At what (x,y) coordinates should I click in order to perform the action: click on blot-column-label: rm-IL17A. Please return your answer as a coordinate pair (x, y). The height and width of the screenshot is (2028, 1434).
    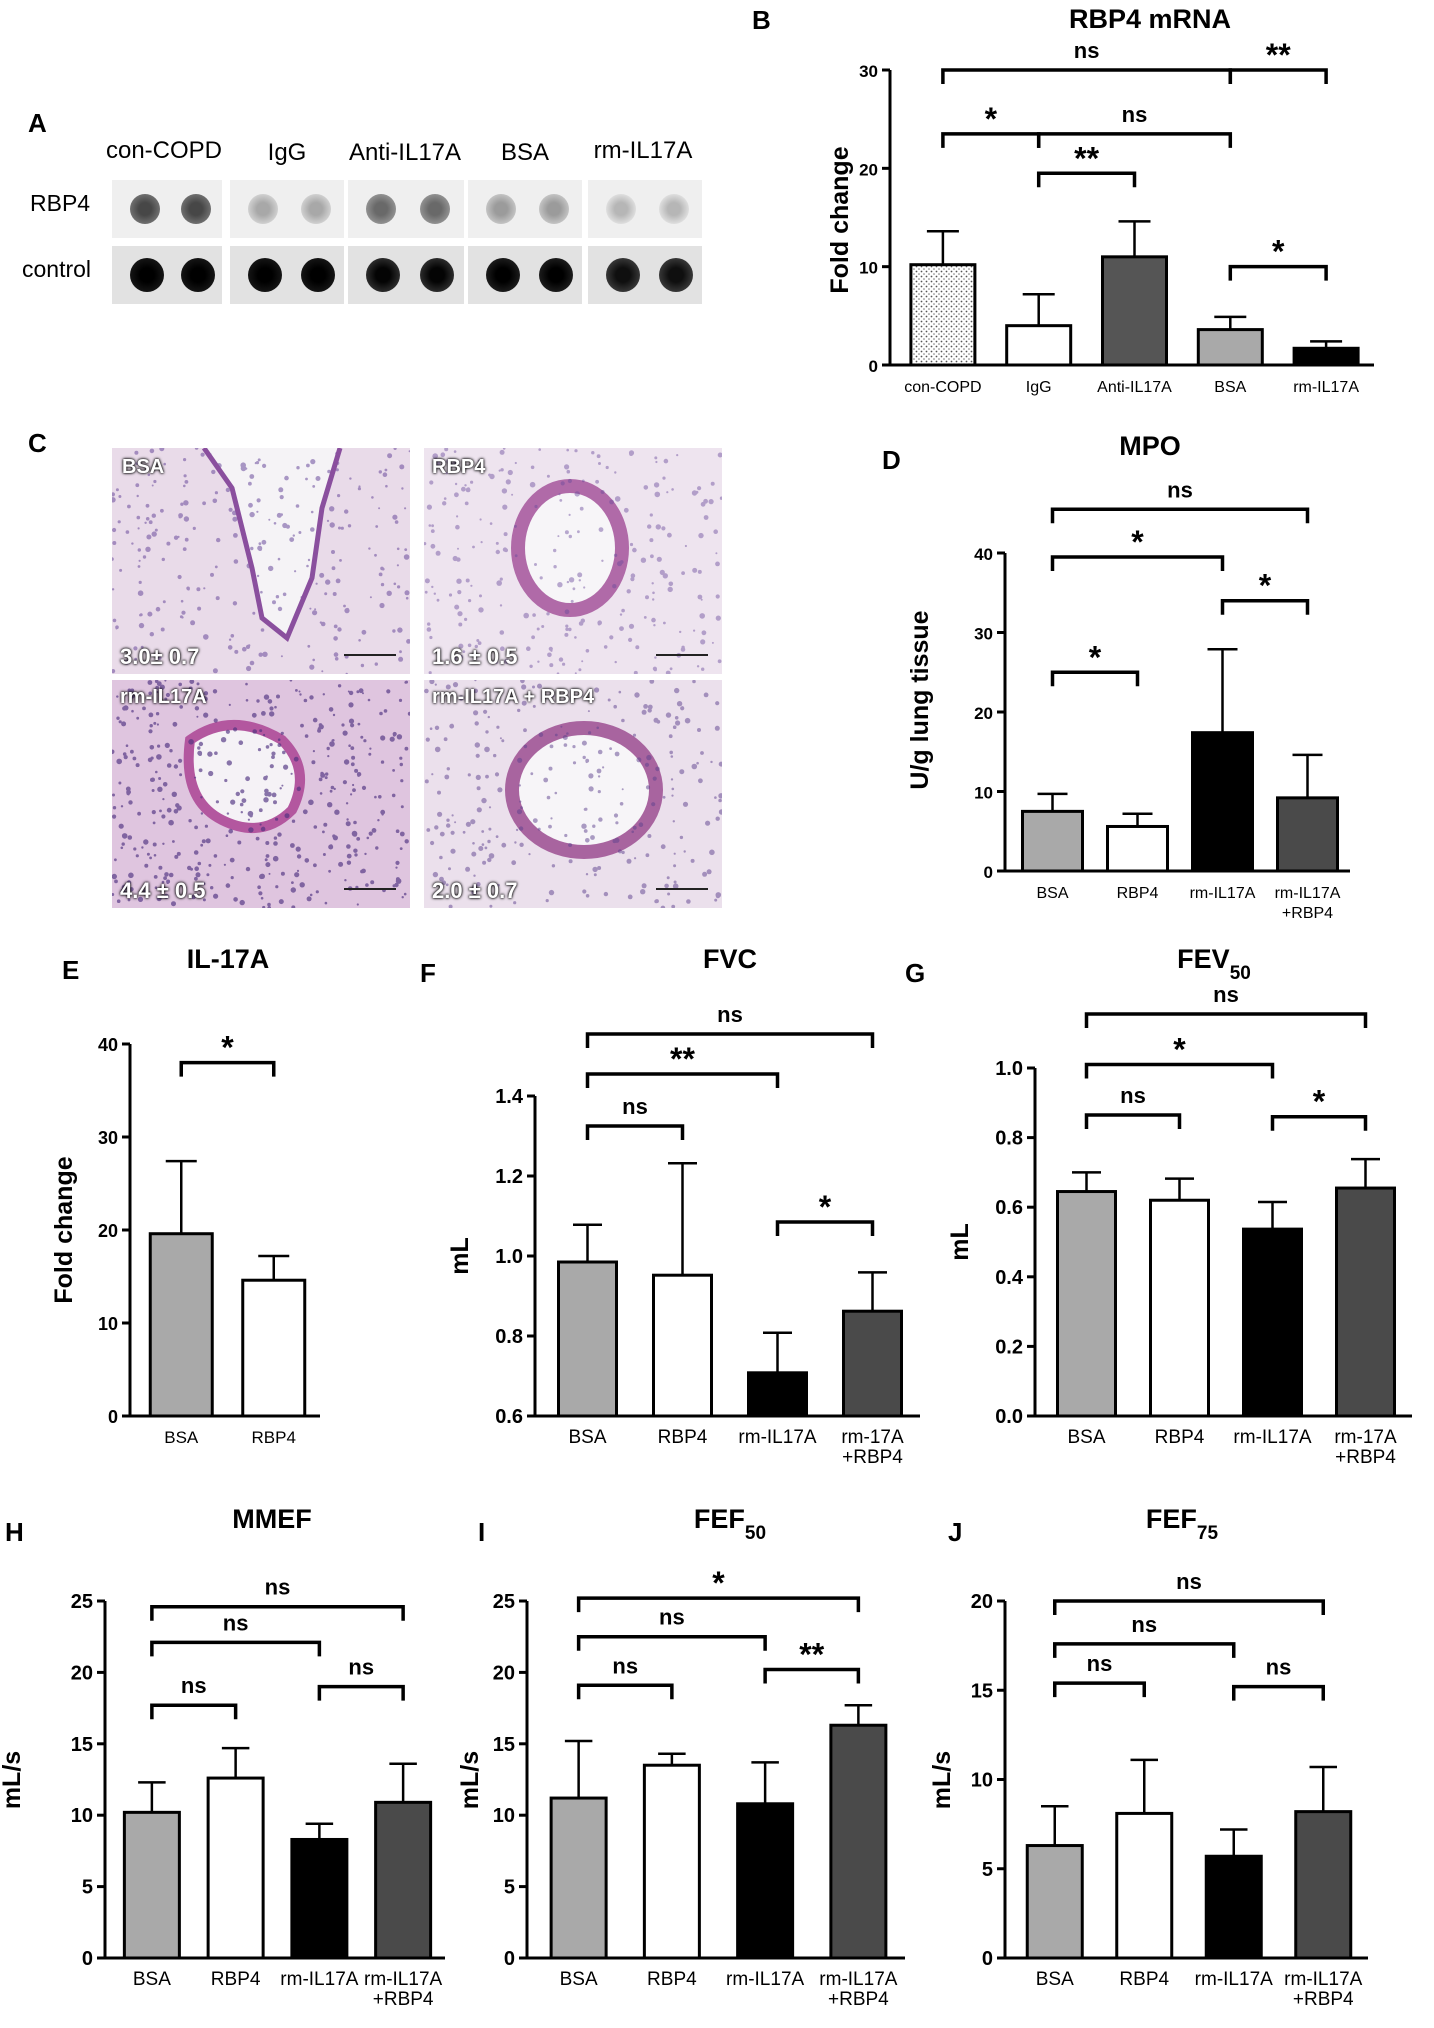
    Looking at the image, I should click on (643, 150).